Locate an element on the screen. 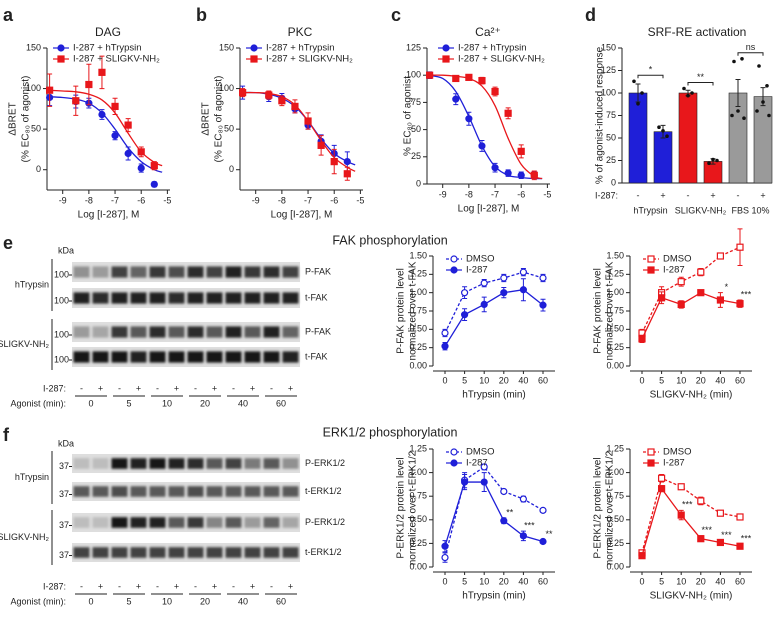 This screenshot has height=642, width=780. legend-label: I-287 + SLIGKV-NH₂ is located at coordinates (309, 59).